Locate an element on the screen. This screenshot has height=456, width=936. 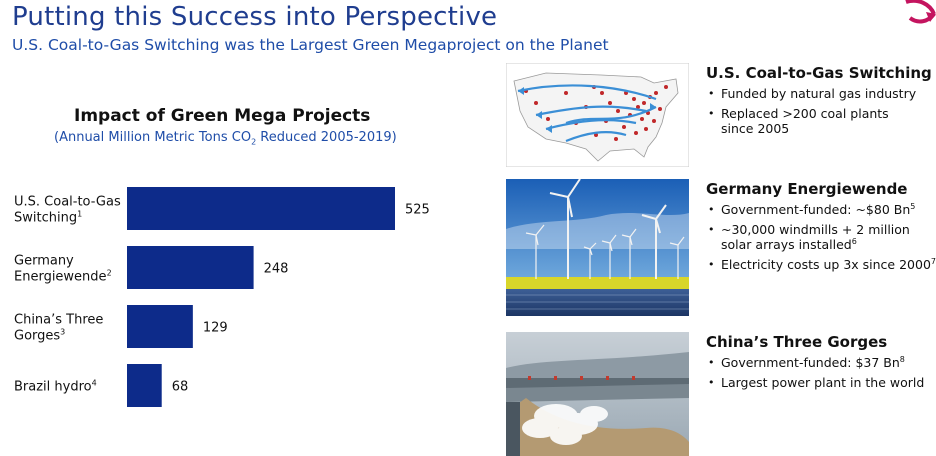
section-title: U.S. Coal-to-Gas Switching is located at coordinates (819, 73).